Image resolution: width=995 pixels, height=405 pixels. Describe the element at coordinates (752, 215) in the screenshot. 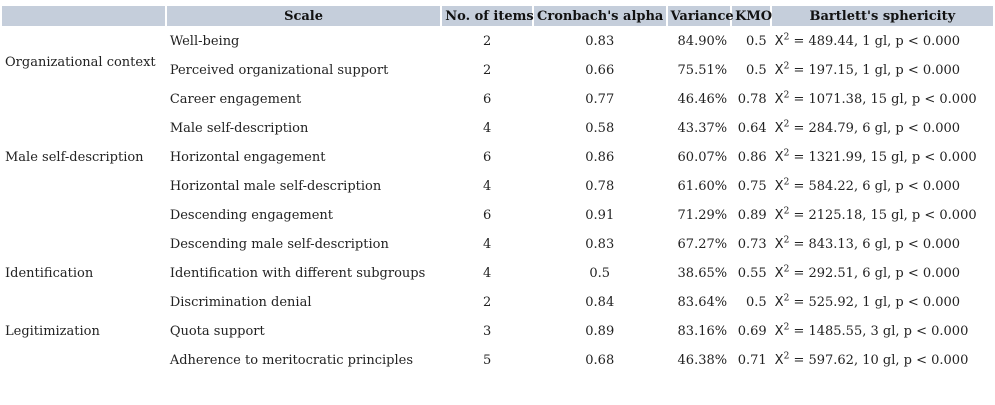

I see `kmo-cell: 0.89` at that location.